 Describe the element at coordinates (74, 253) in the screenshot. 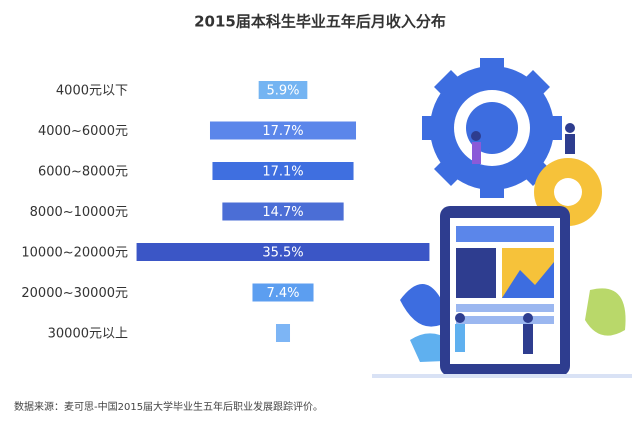

I see `category-label: 10000~20000元` at that location.